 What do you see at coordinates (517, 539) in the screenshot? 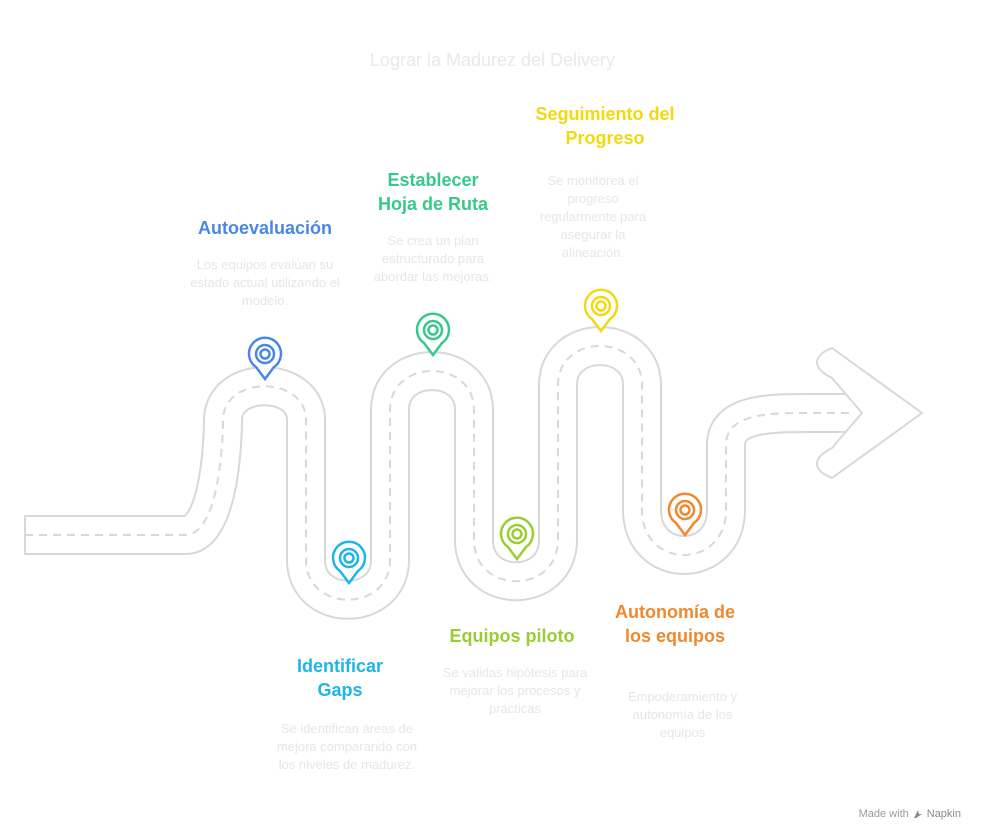
I see `pin-equipos-piloto-icon` at bounding box center [517, 539].